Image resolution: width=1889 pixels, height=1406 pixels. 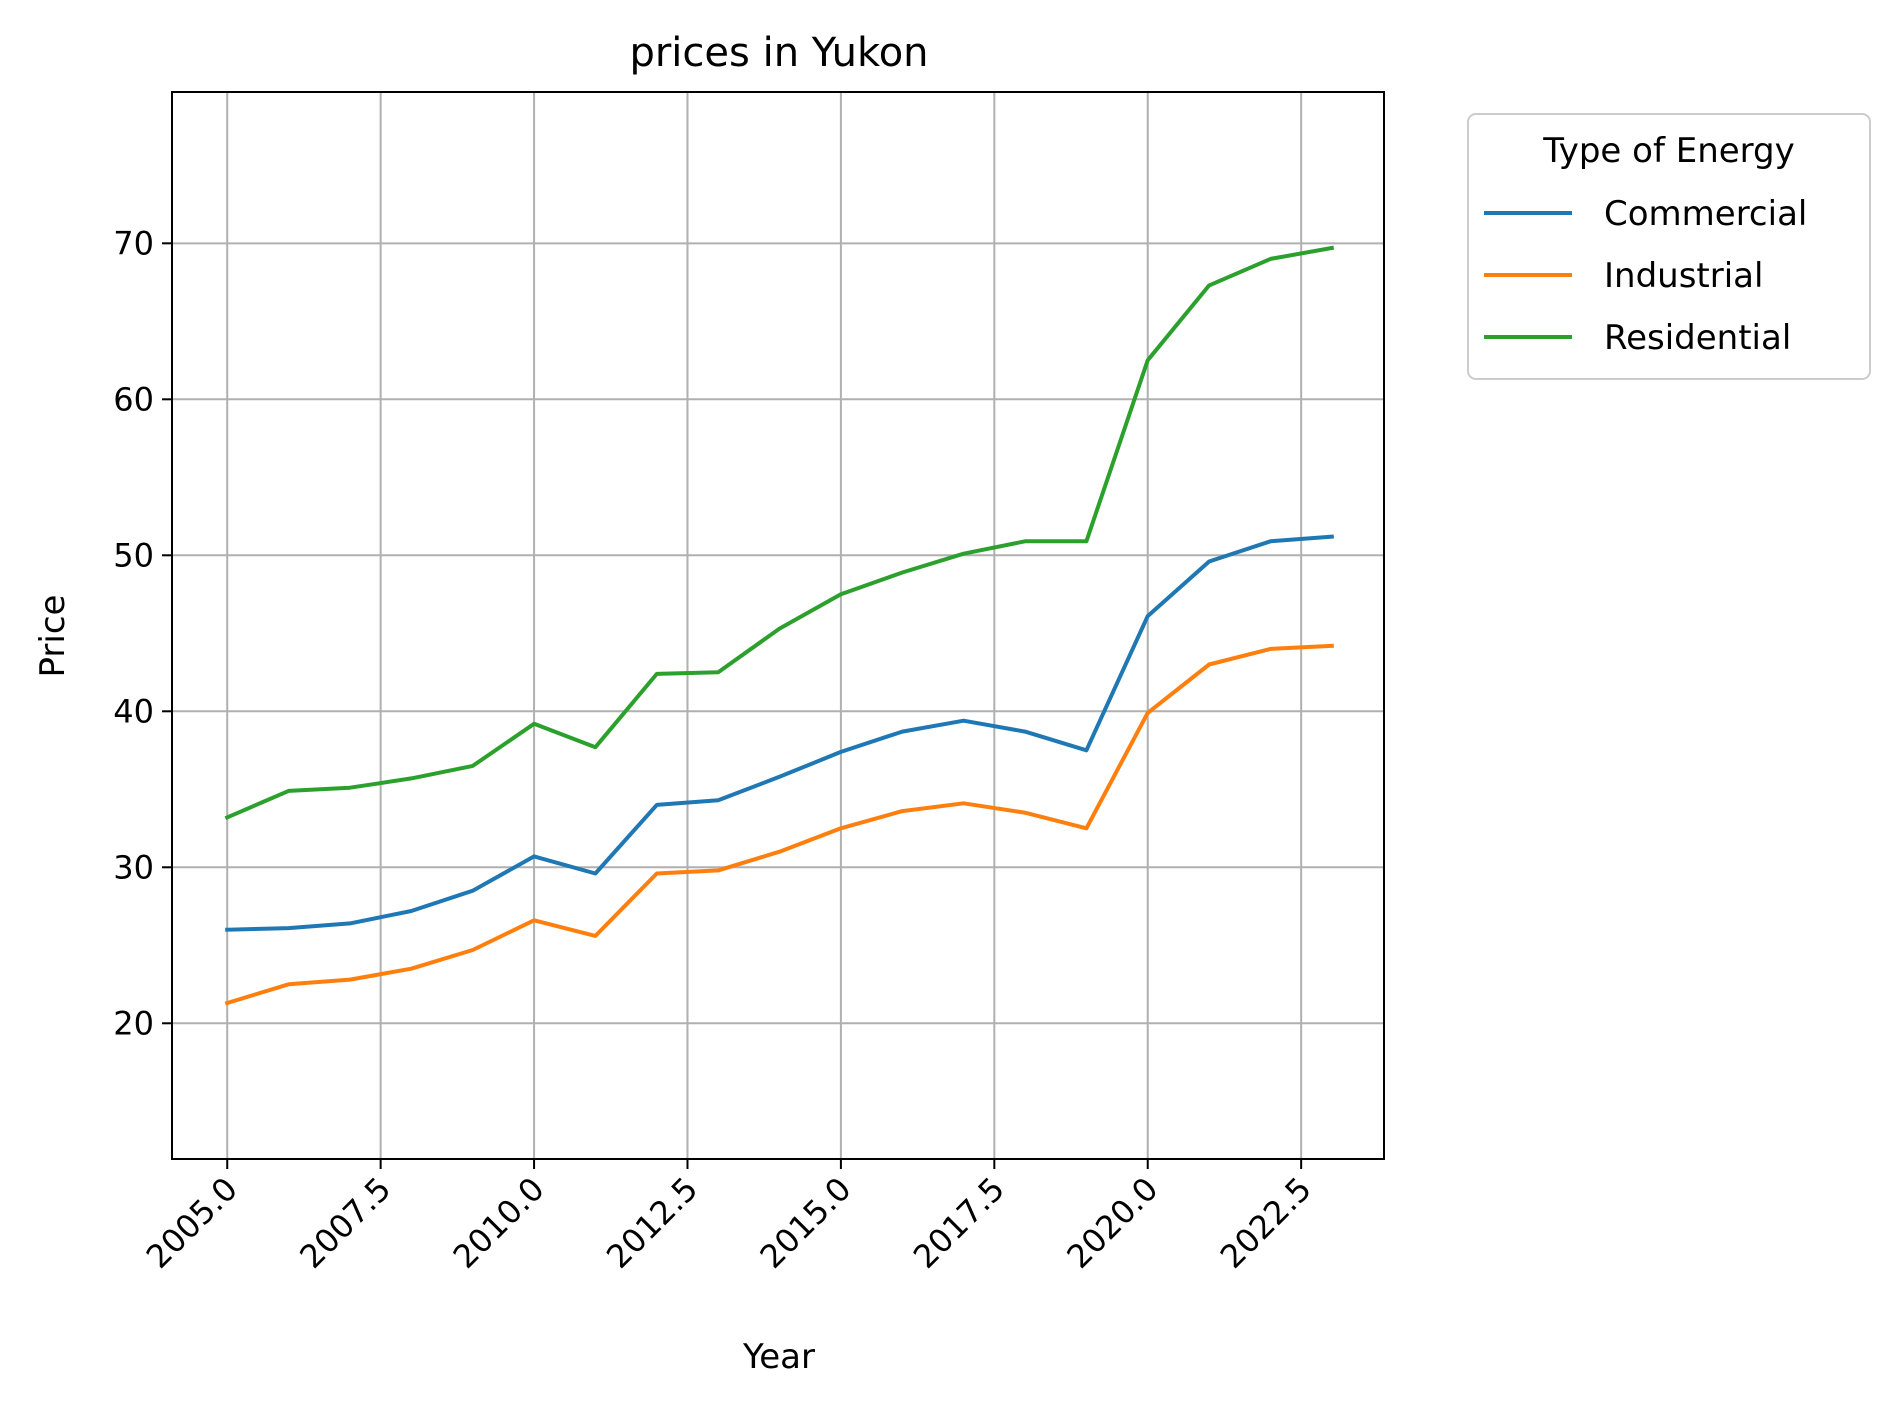 What do you see at coordinates (1697, 338) in the screenshot?
I see `legend-label-residential: Residential` at bounding box center [1697, 338].